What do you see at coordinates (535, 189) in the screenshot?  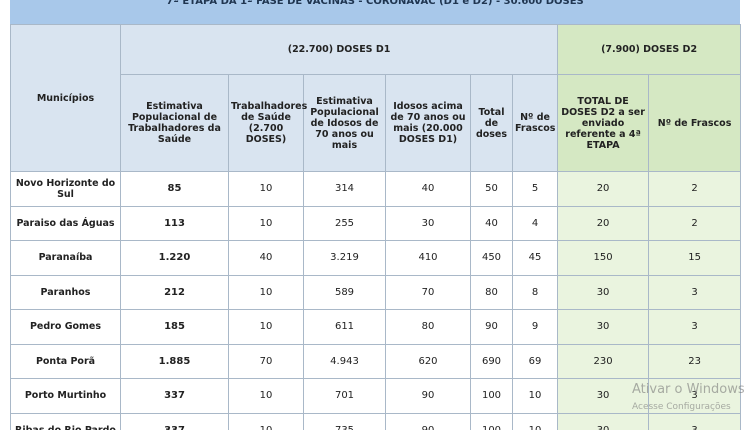 I see `value-cell: 5` at bounding box center [535, 189].